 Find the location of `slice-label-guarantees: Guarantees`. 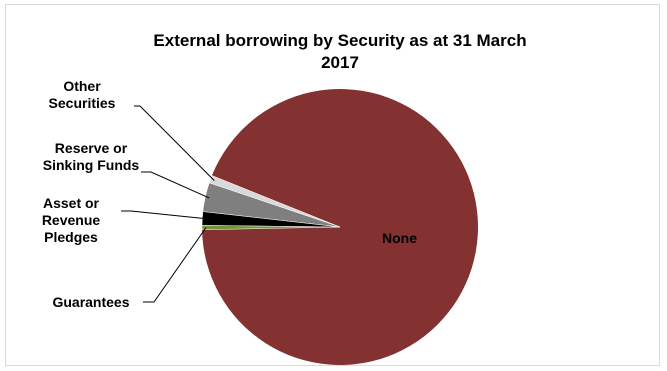

slice-label-guarantees: Guarantees is located at coordinates (90, 302).